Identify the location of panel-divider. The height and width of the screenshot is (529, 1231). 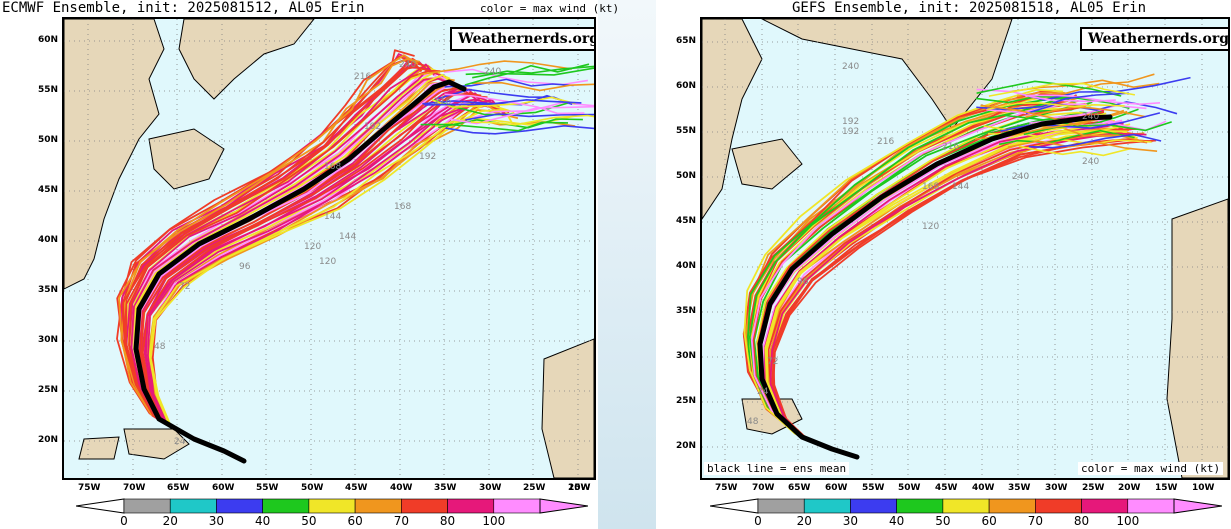
(627, 264).